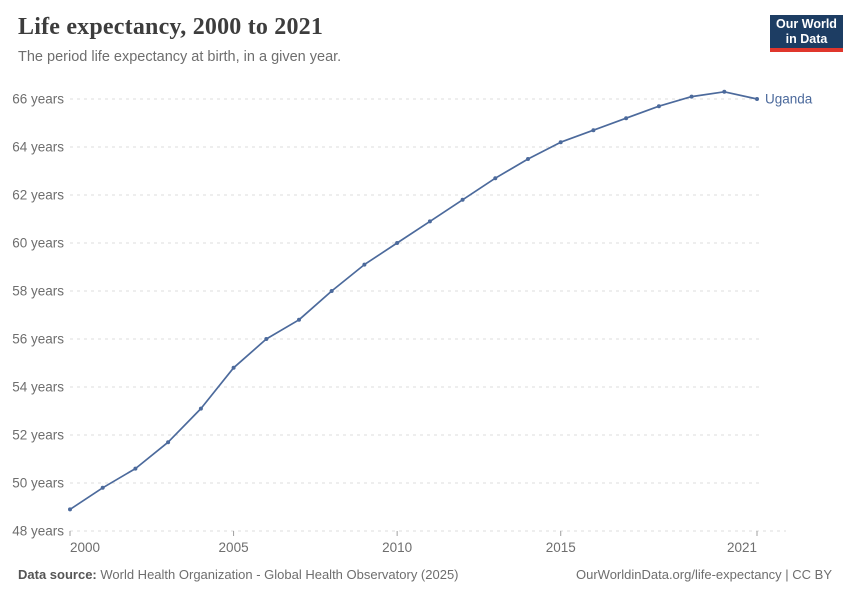 The image size is (850, 600). What do you see at coordinates (806, 38) in the screenshot?
I see `owid-logo-line2: in Data` at bounding box center [806, 38].